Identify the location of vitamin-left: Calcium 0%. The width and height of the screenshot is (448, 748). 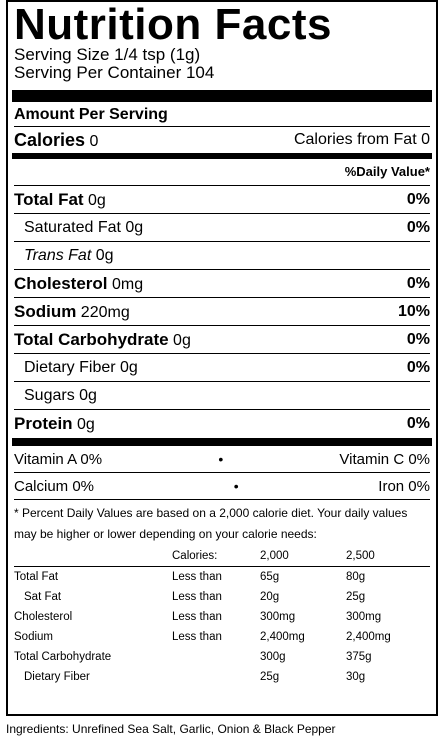
(54, 486).